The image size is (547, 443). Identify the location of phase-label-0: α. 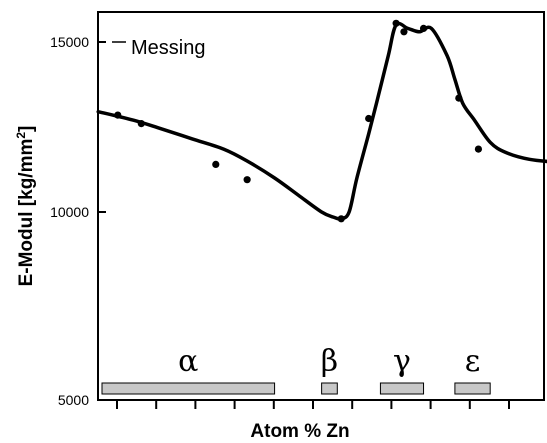
(188, 361).